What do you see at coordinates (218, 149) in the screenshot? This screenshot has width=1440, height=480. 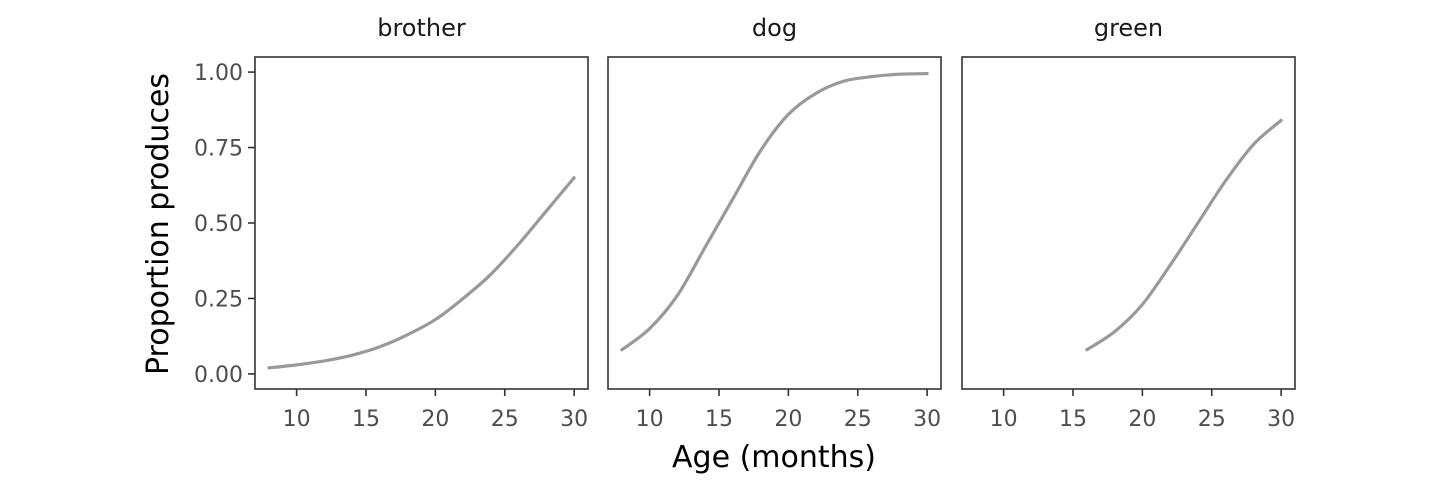 I see `y-tick-label: 0.75` at bounding box center [218, 149].